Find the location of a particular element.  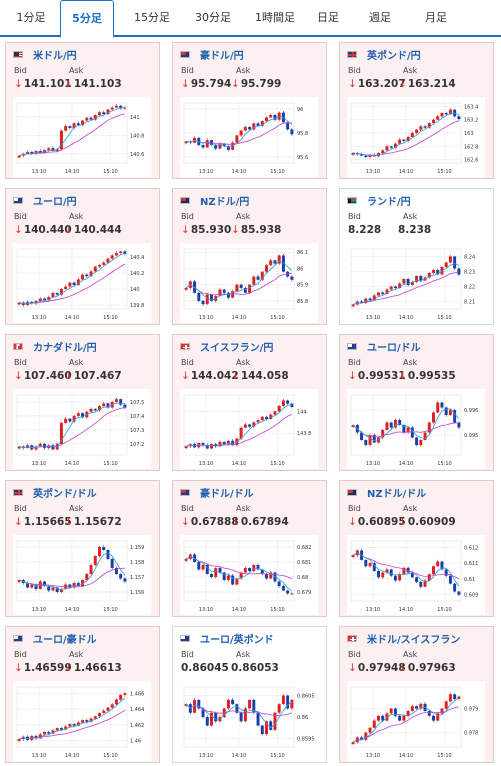

currency-pair-link: 英ポンド/ドル is located at coordinates (65, 494).